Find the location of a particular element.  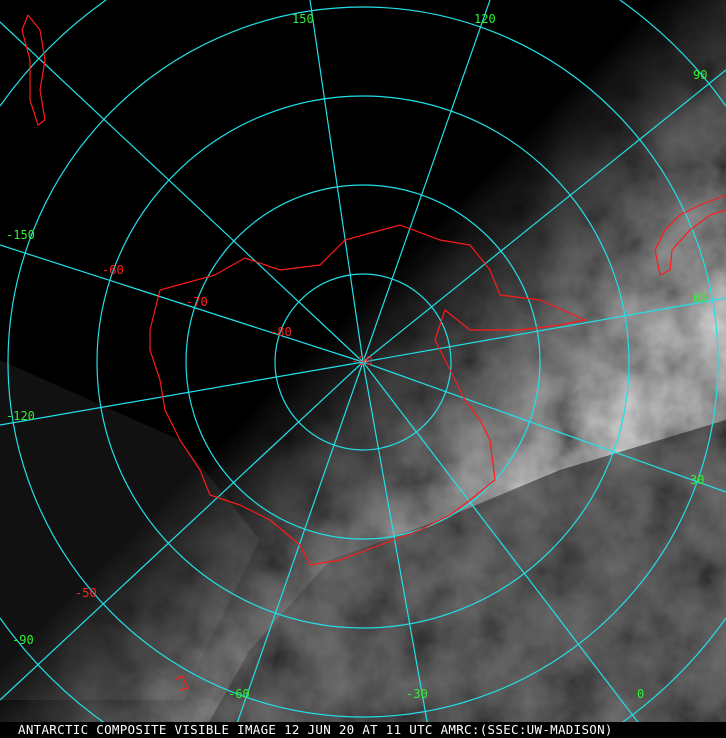

longitude-label: 30 is located at coordinates (697, 480).